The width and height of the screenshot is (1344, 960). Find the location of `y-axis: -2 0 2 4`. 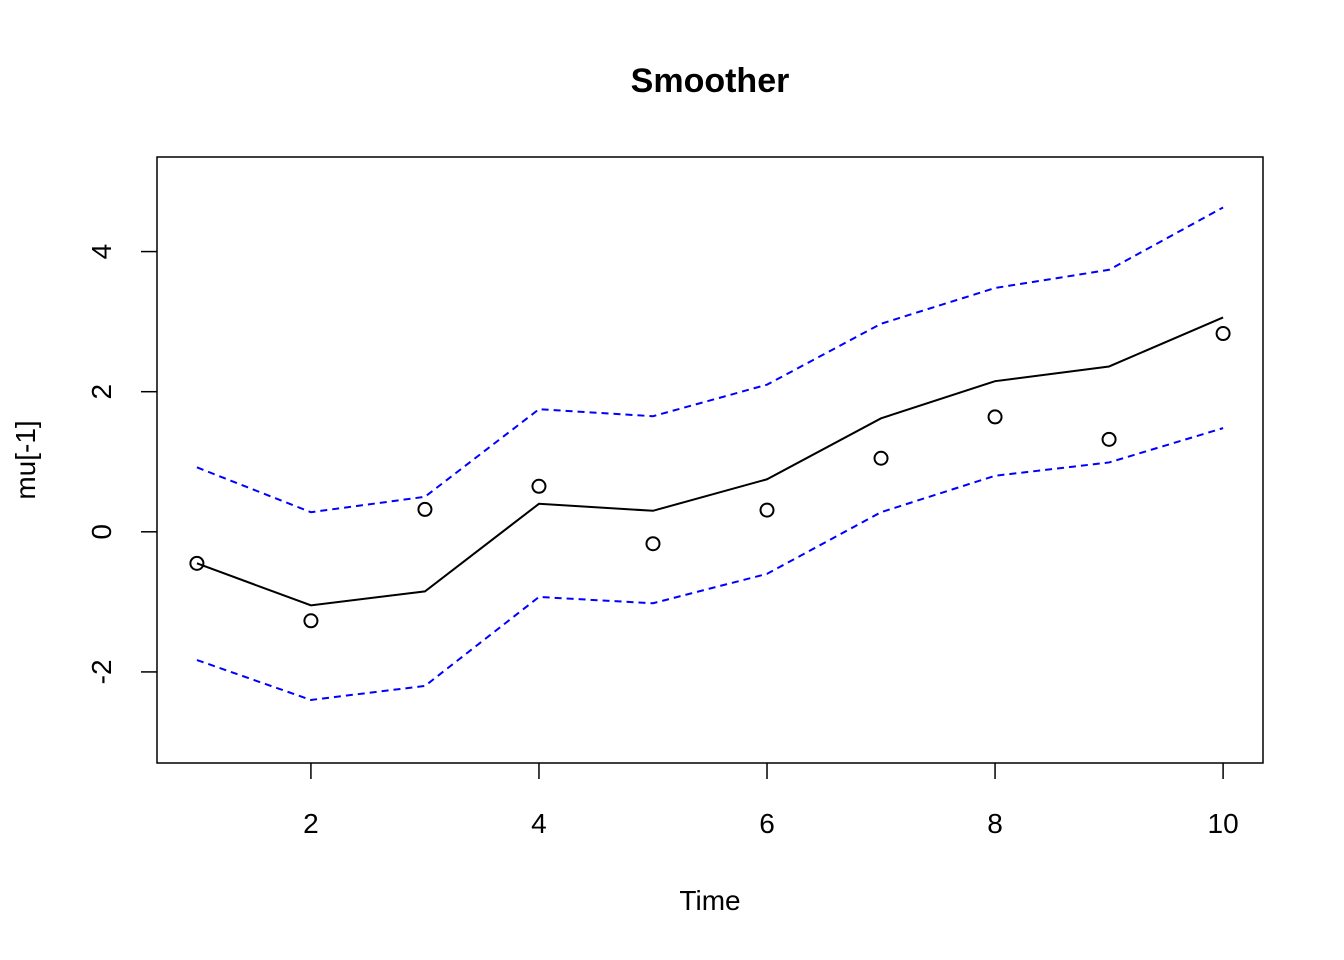

y-axis: -2 0 2 4 is located at coordinates (121, 464).